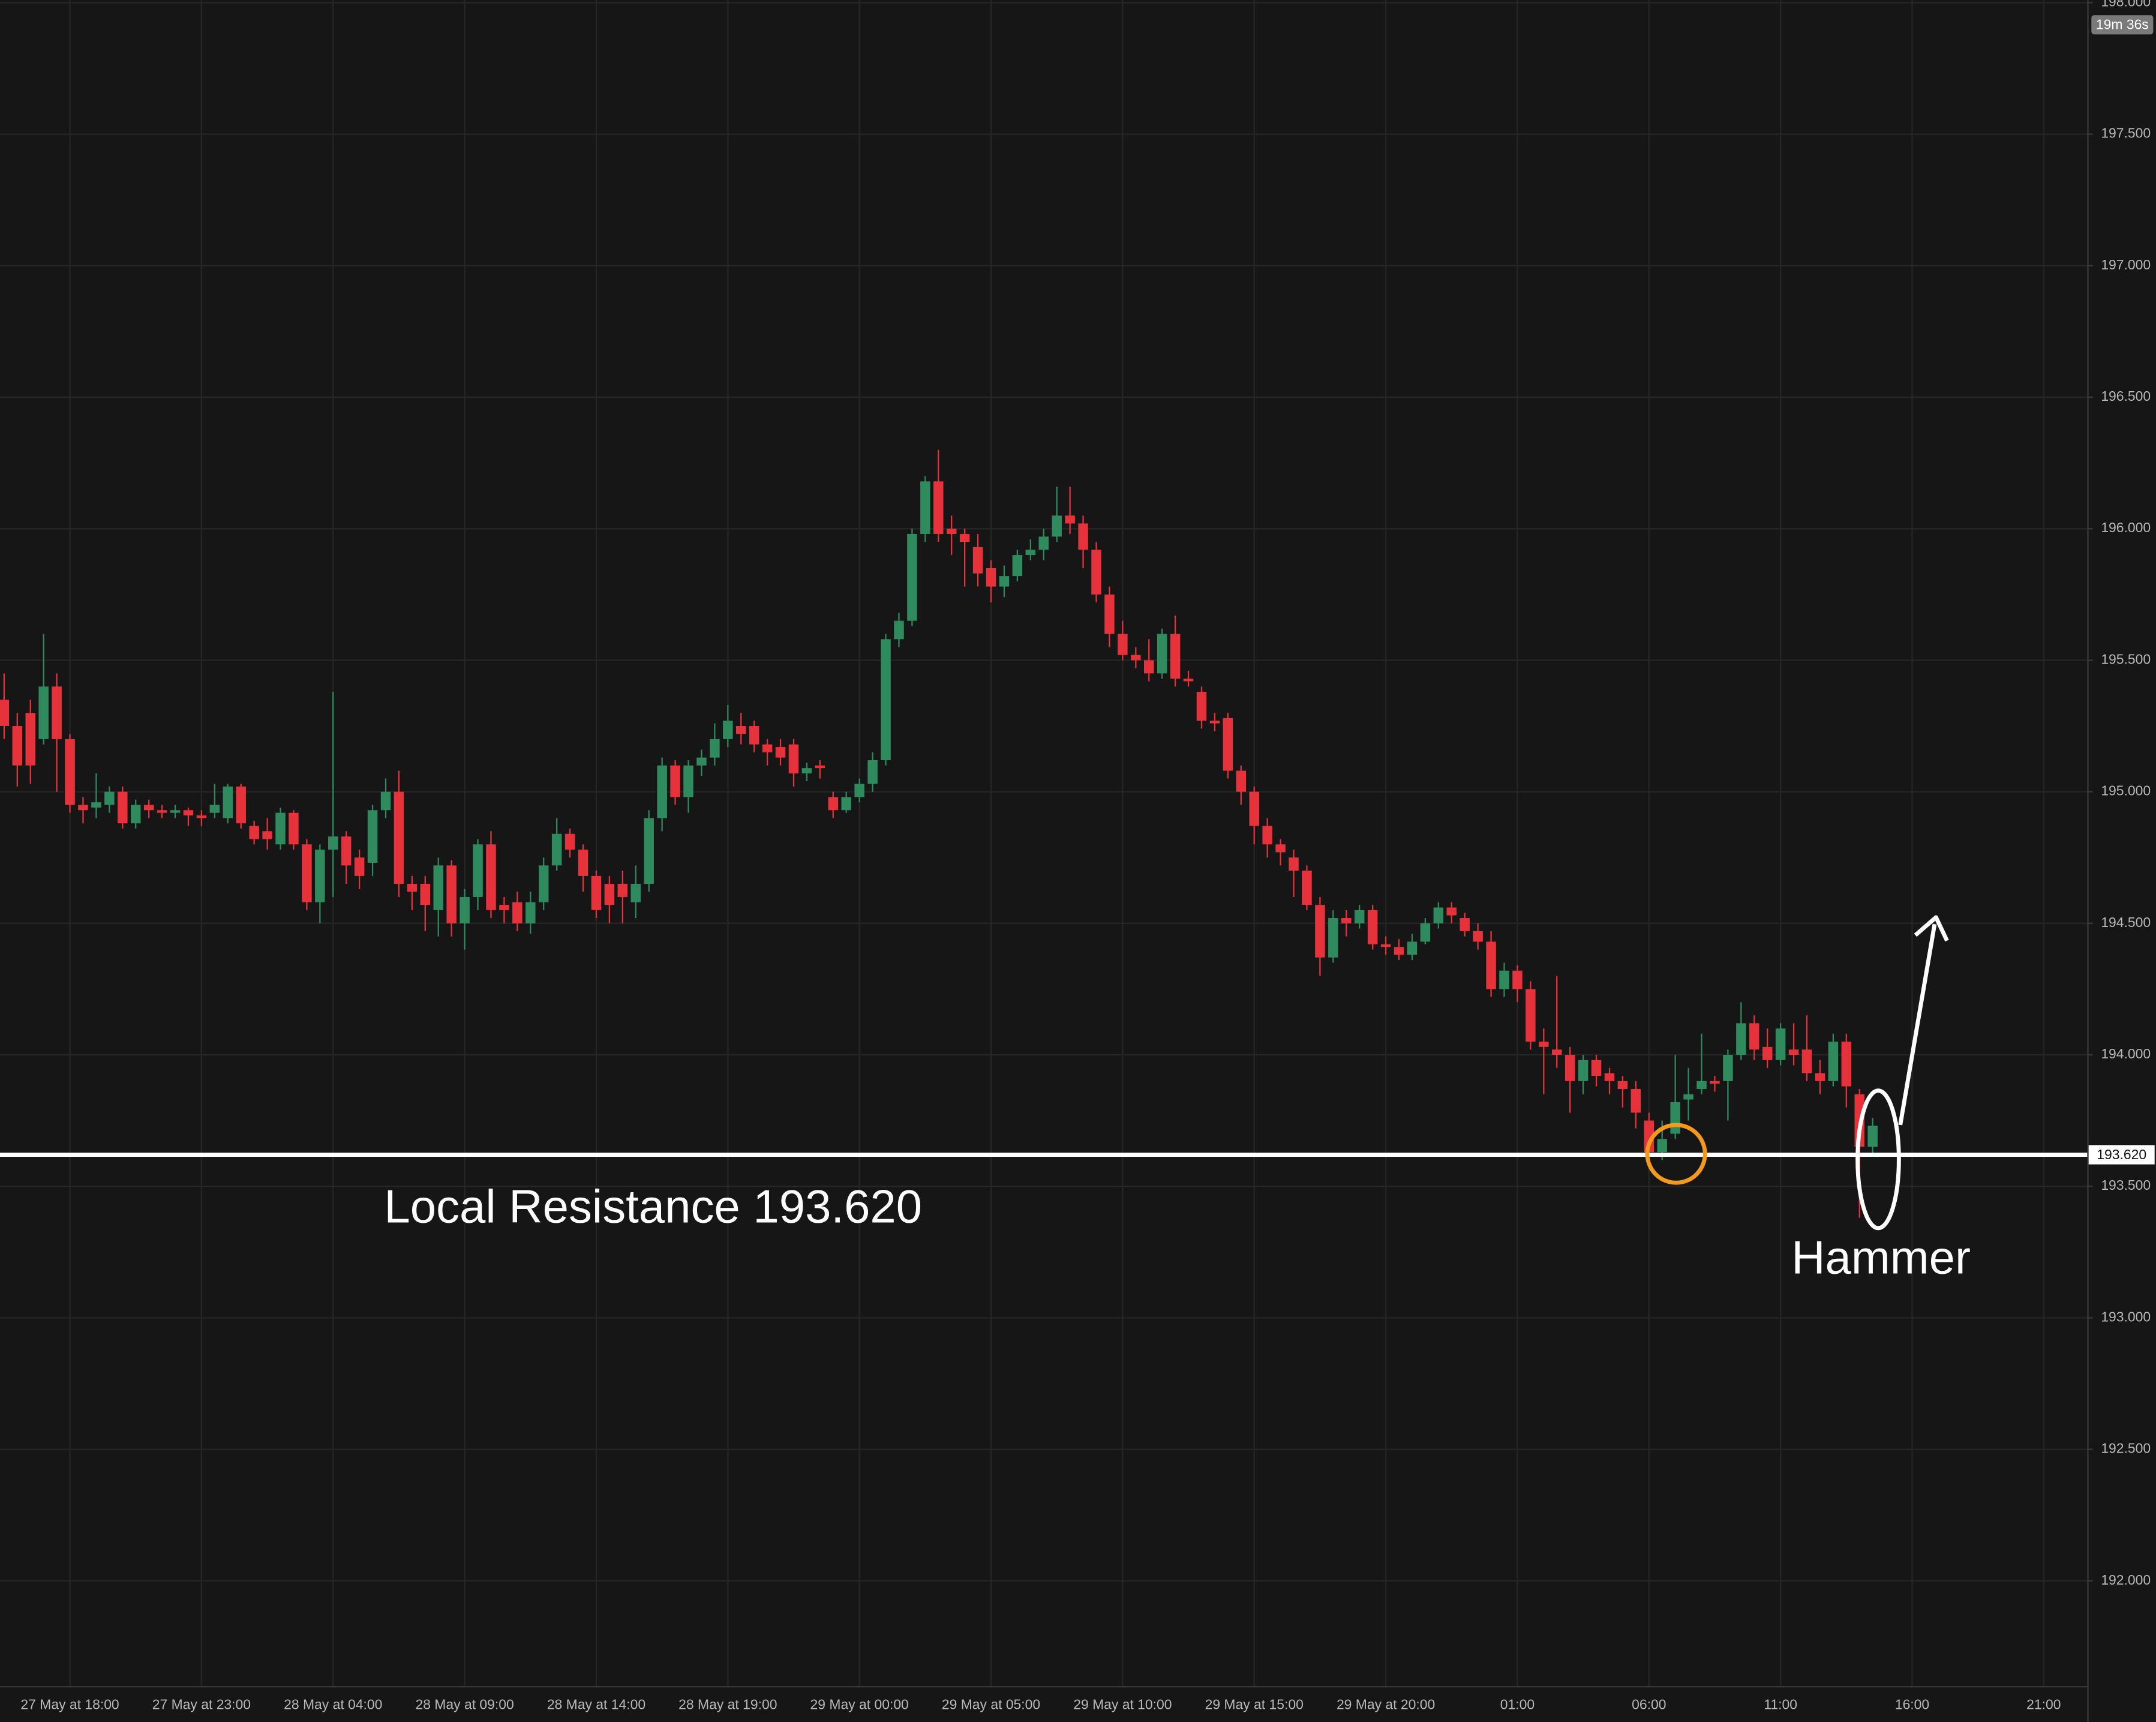 Image resolution: width=2156 pixels, height=1722 pixels. I want to click on x-tick-label: 28 May at 04:00, so click(333, 1704).